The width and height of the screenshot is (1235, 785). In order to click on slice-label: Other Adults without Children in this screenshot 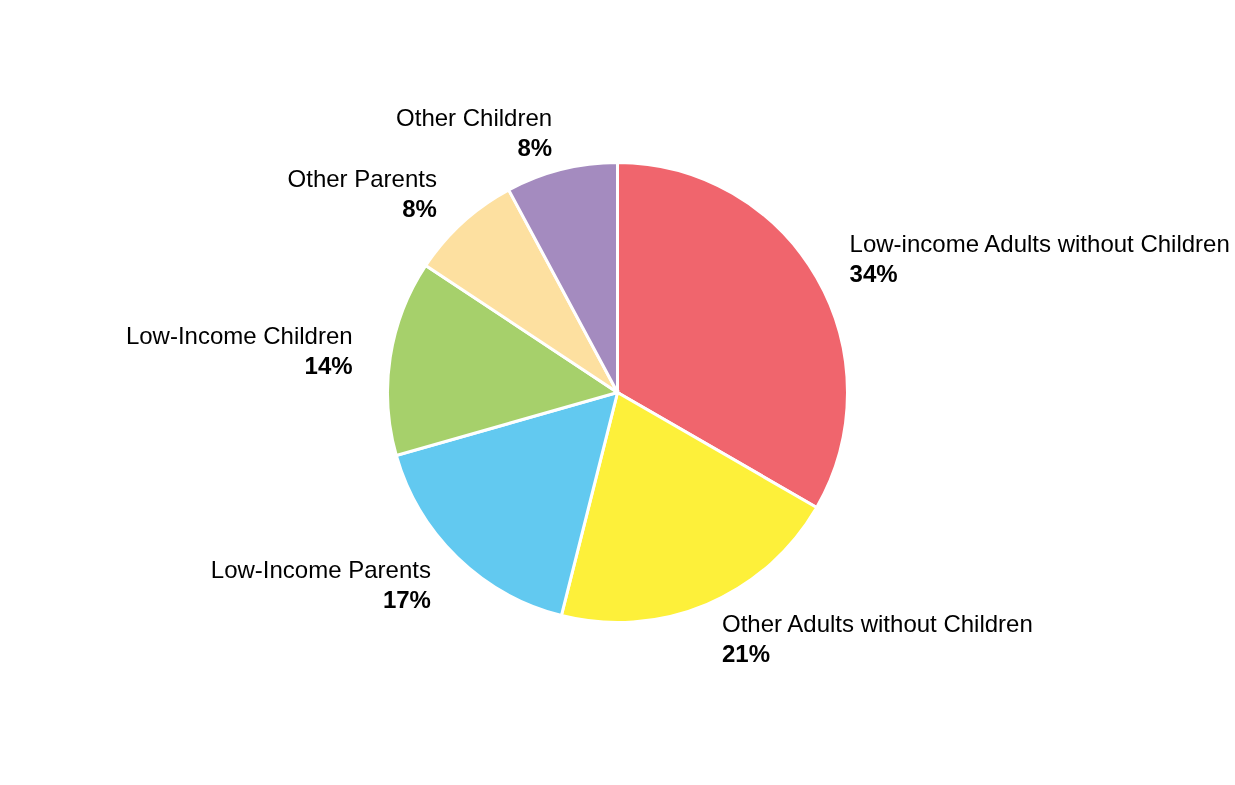, I will do `click(877, 624)`.